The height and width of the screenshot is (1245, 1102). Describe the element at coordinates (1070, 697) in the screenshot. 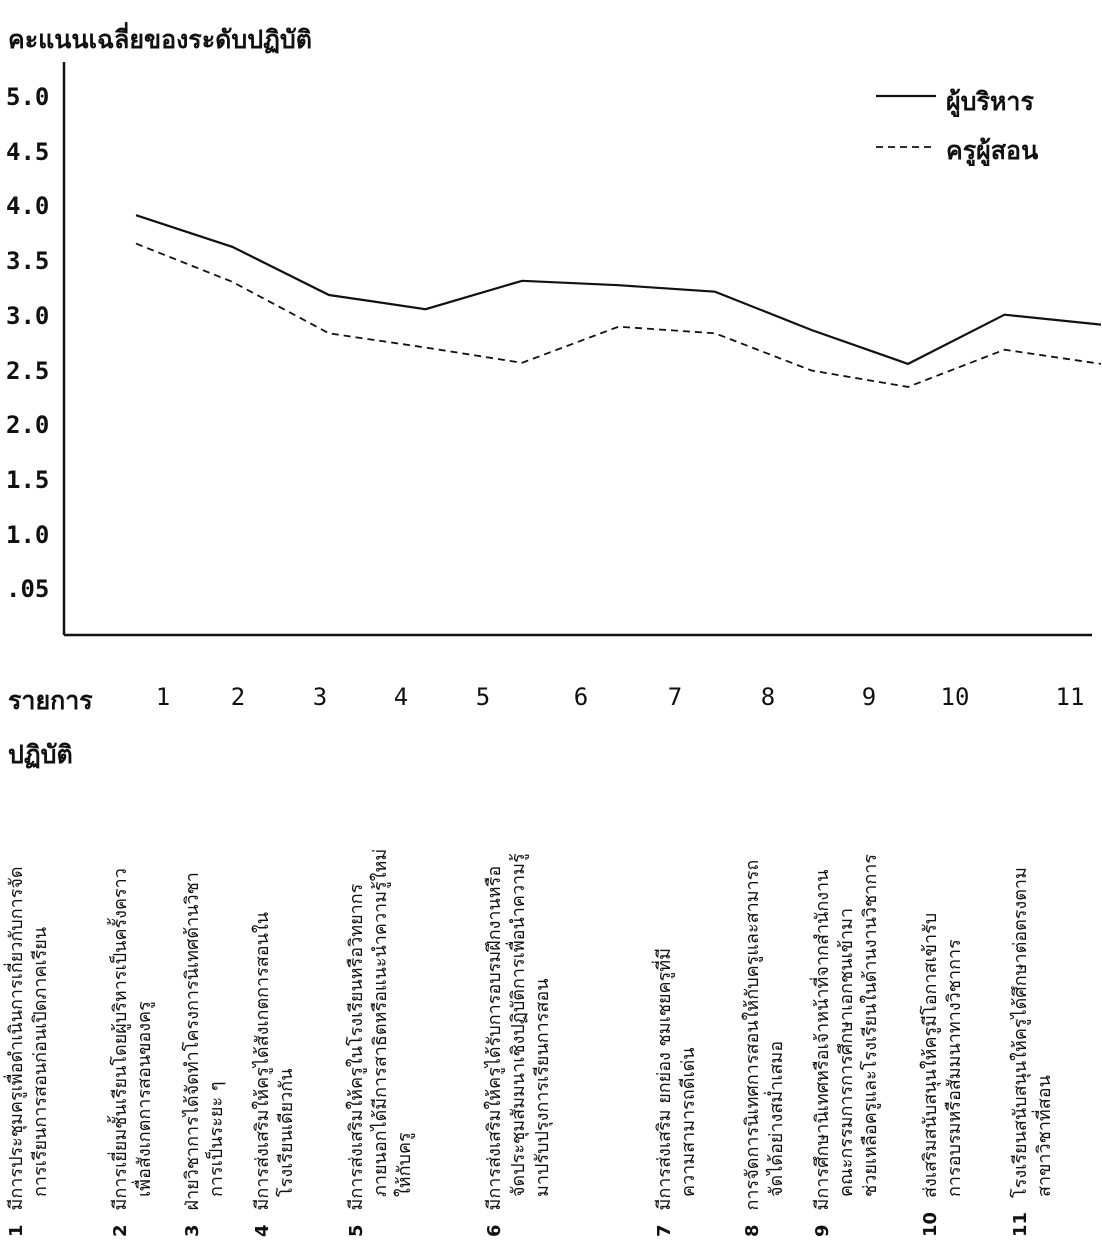

I see `x-tick-label: 11` at that location.